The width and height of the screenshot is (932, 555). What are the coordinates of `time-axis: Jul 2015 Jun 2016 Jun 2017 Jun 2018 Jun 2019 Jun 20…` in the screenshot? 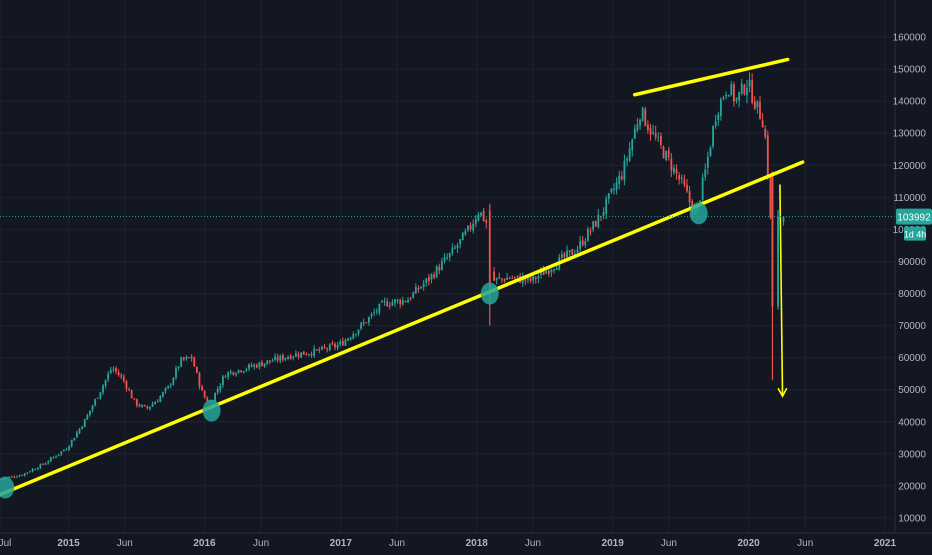 It's located at (466, 540).